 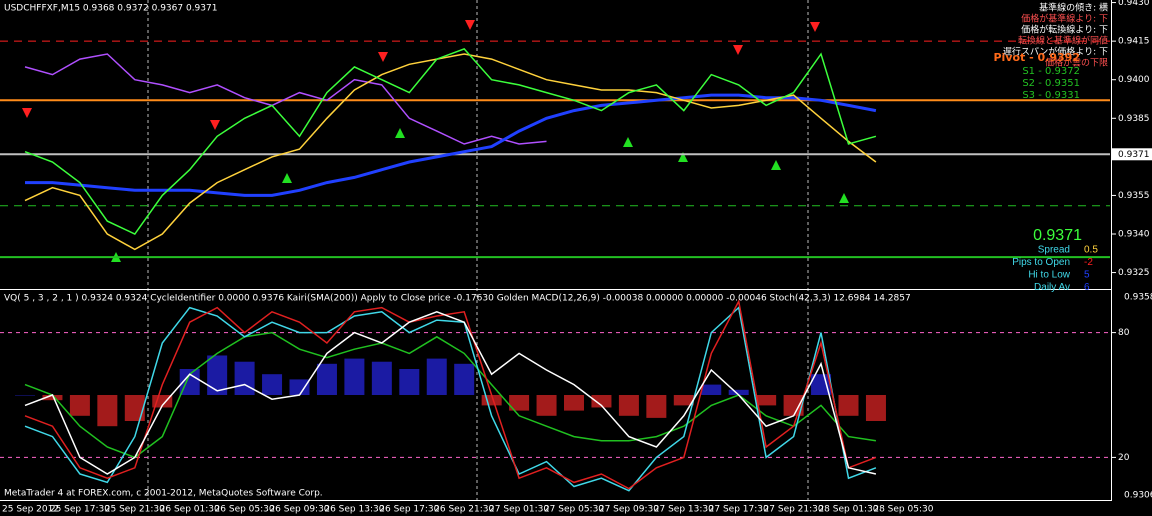 What do you see at coordinates (1091, 250) in the screenshot?
I see `stat-value: 0.5` at bounding box center [1091, 250].